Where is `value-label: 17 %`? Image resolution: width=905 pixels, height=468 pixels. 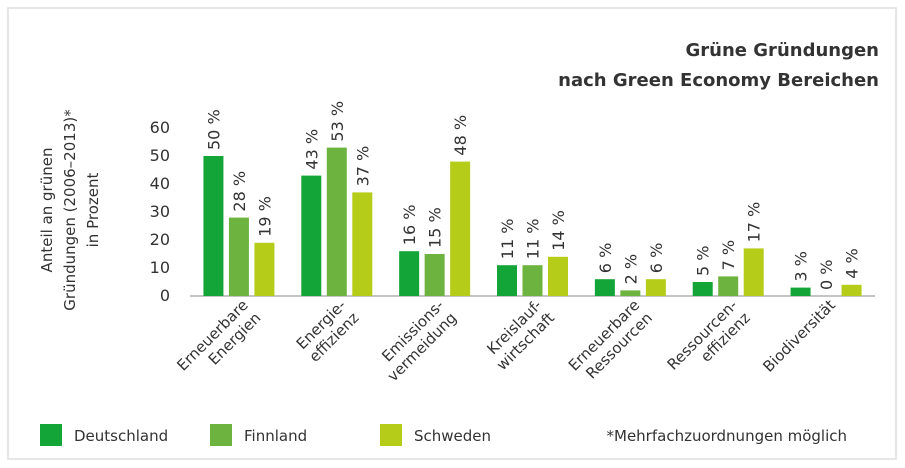
value-label: 17 % is located at coordinates (754, 222).